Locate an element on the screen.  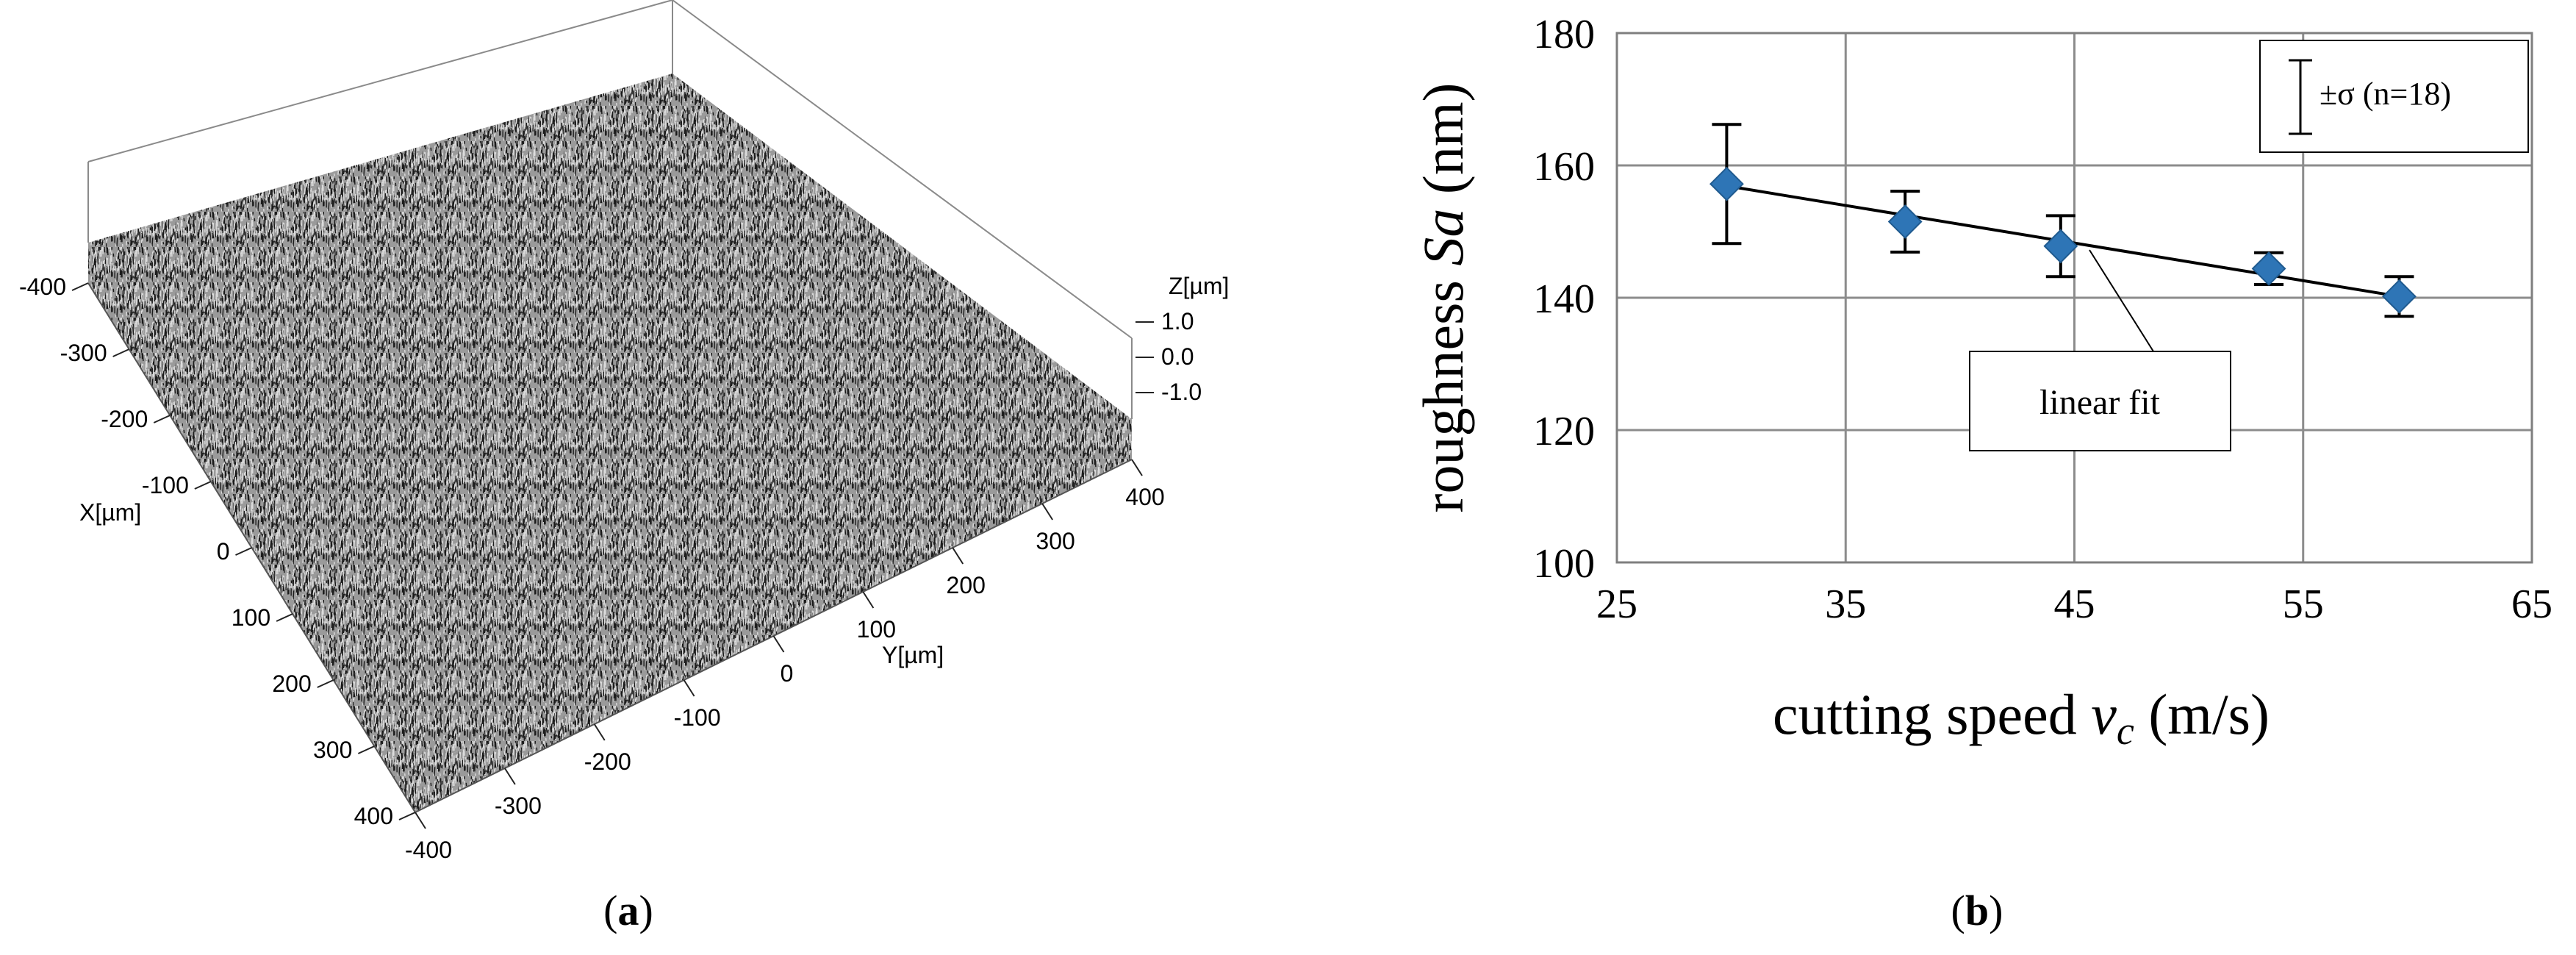
x-tick-labels: 25 35 45 55 65 is located at coordinates (2074, 604).